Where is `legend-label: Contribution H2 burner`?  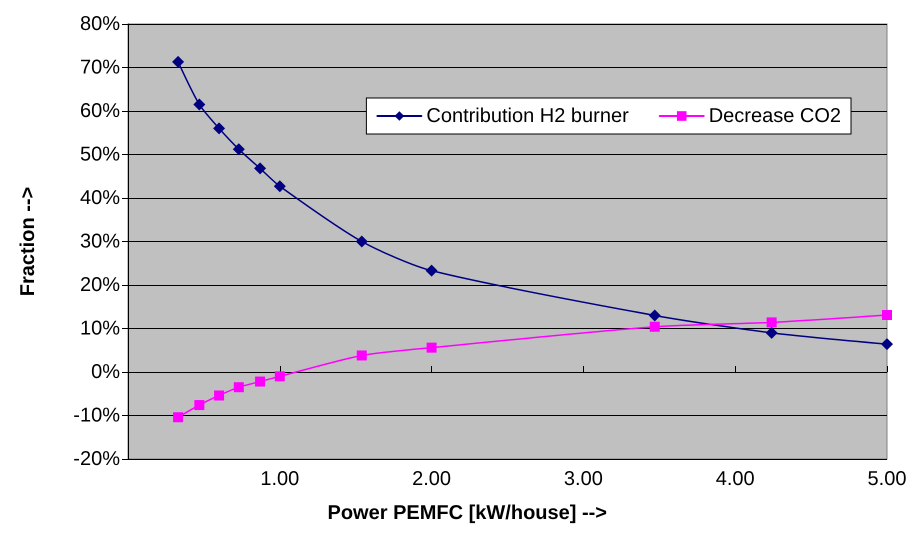 legend-label: Contribution H2 burner is located at coordinates (528, 116).